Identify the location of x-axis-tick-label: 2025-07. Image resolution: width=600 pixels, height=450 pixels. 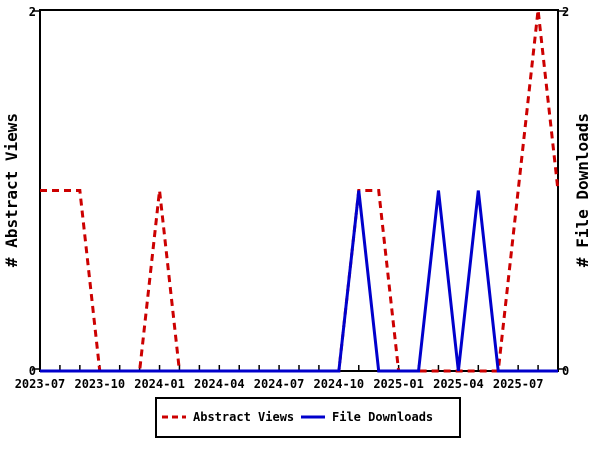
(518, 384).